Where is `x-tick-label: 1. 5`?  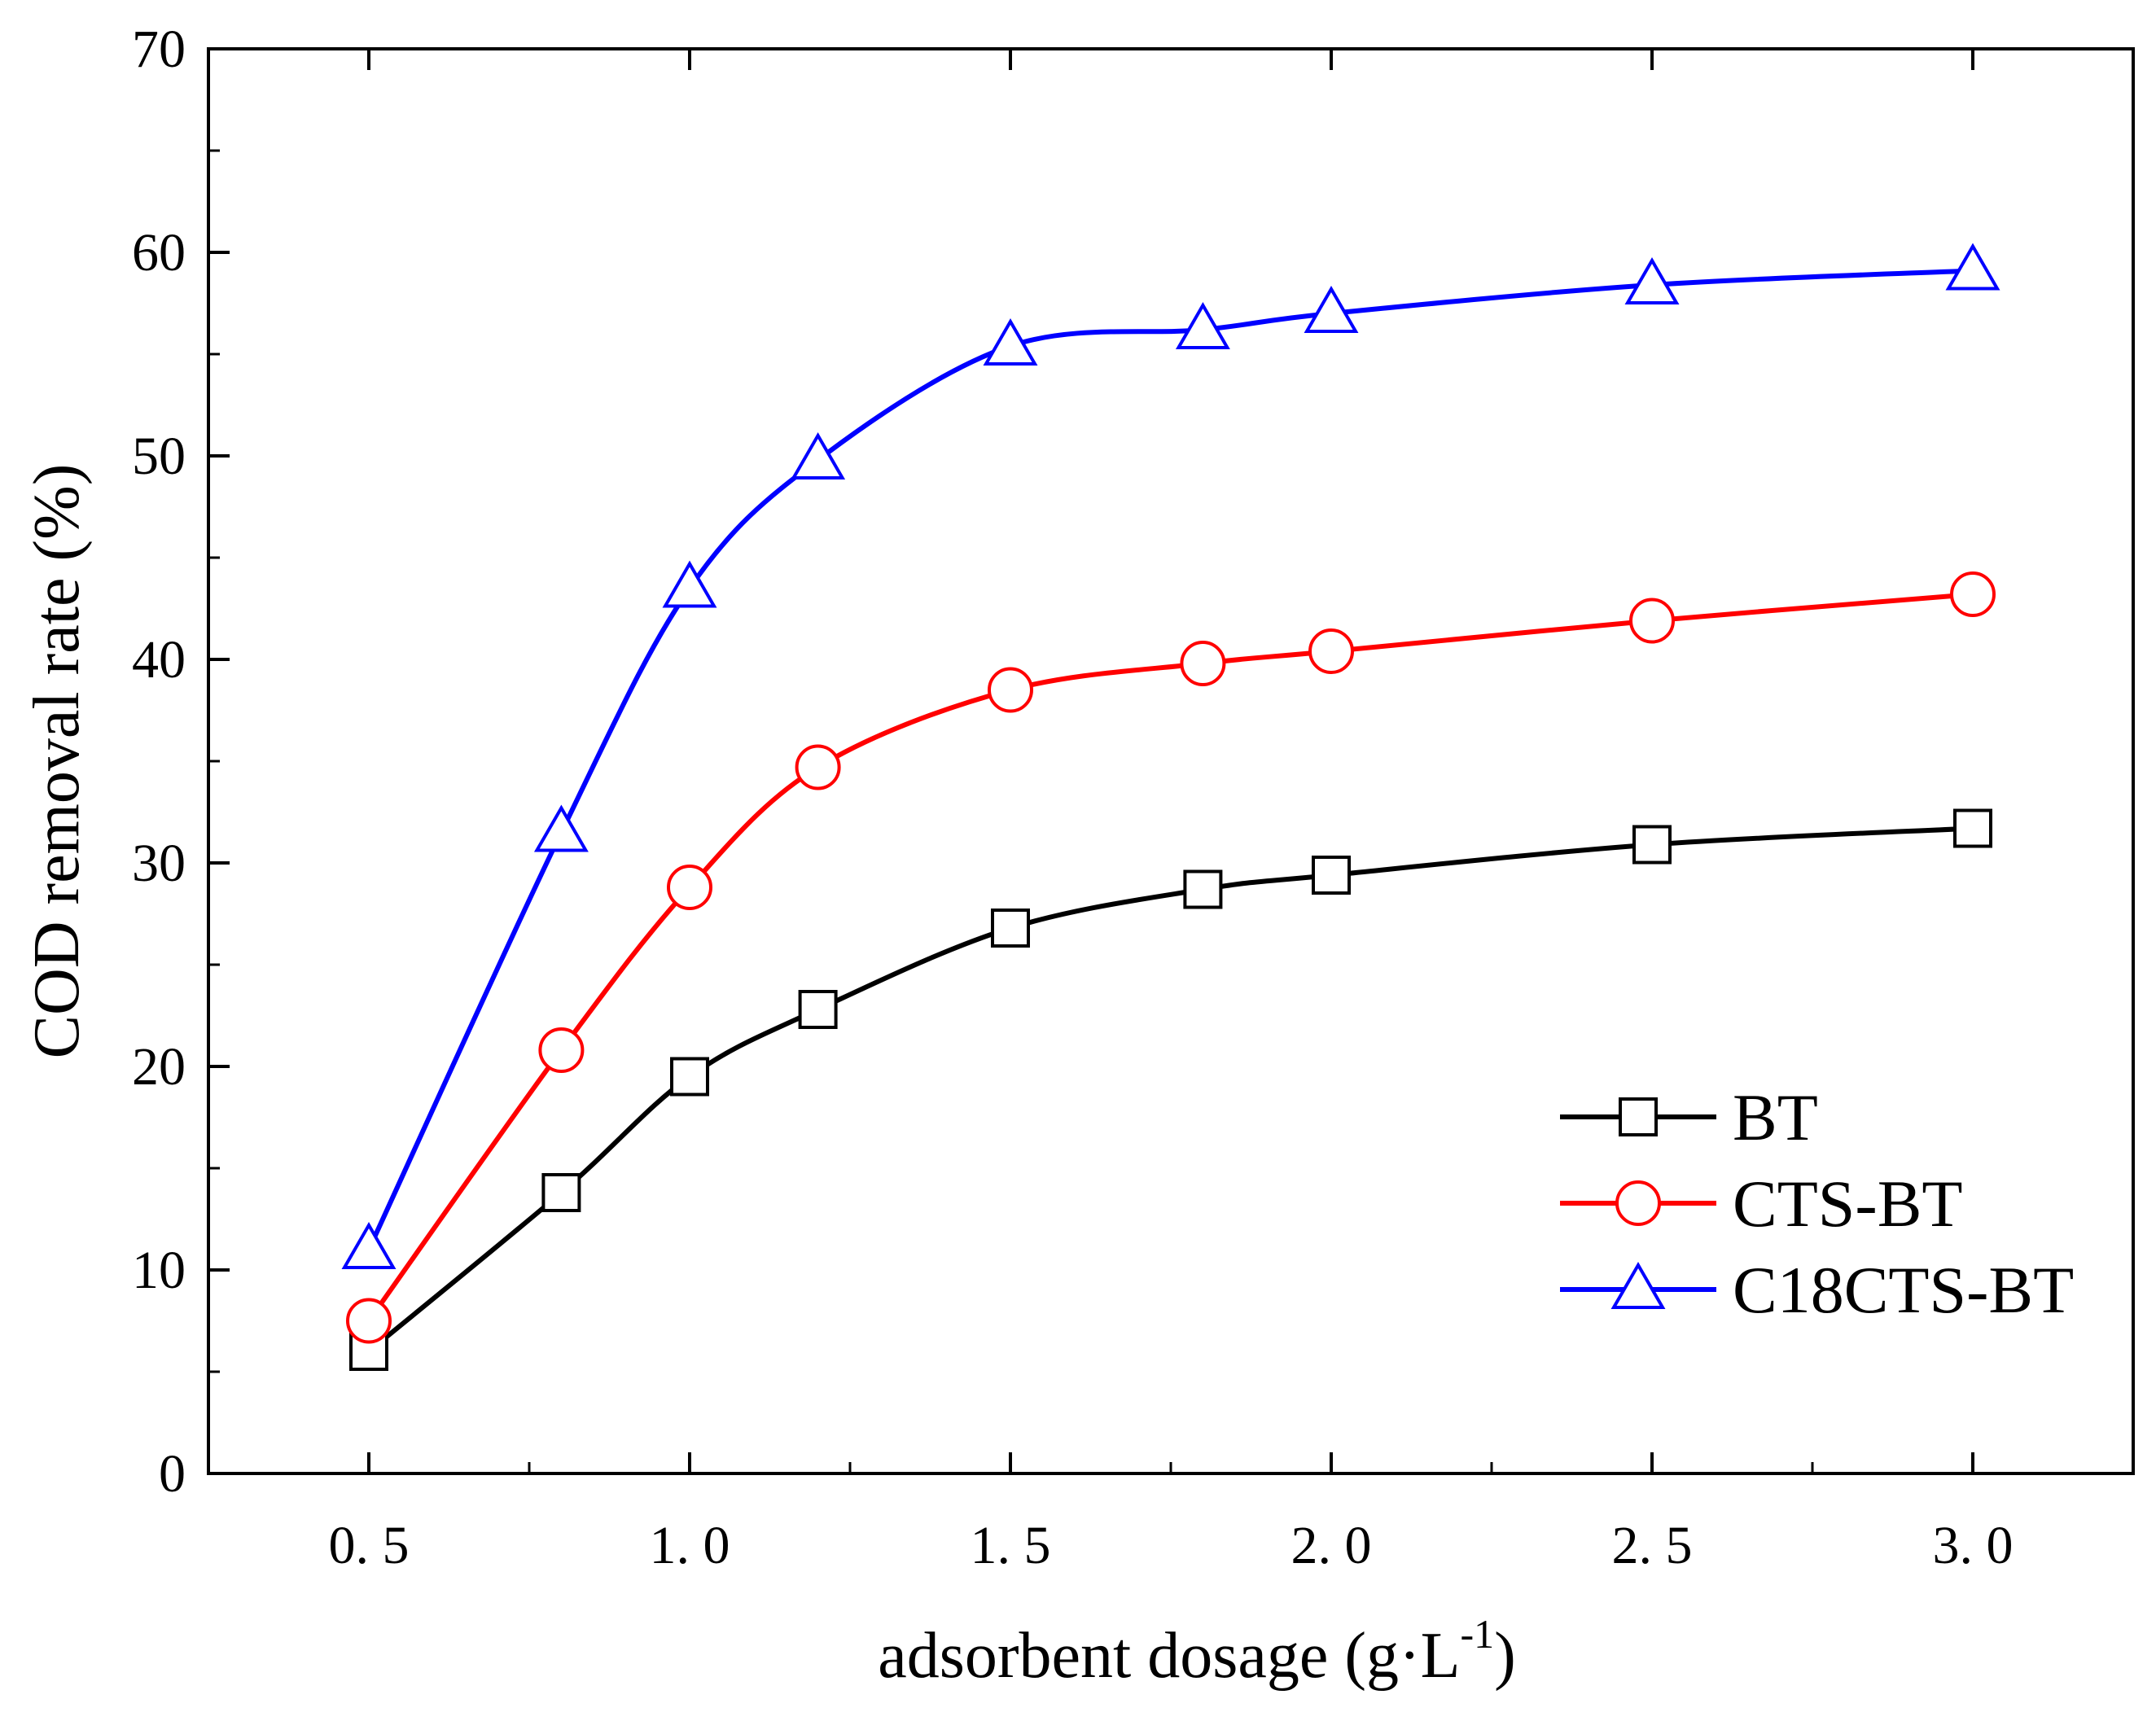 x-tick-label: 1. 5 is located at coordinates (1011, 1546).